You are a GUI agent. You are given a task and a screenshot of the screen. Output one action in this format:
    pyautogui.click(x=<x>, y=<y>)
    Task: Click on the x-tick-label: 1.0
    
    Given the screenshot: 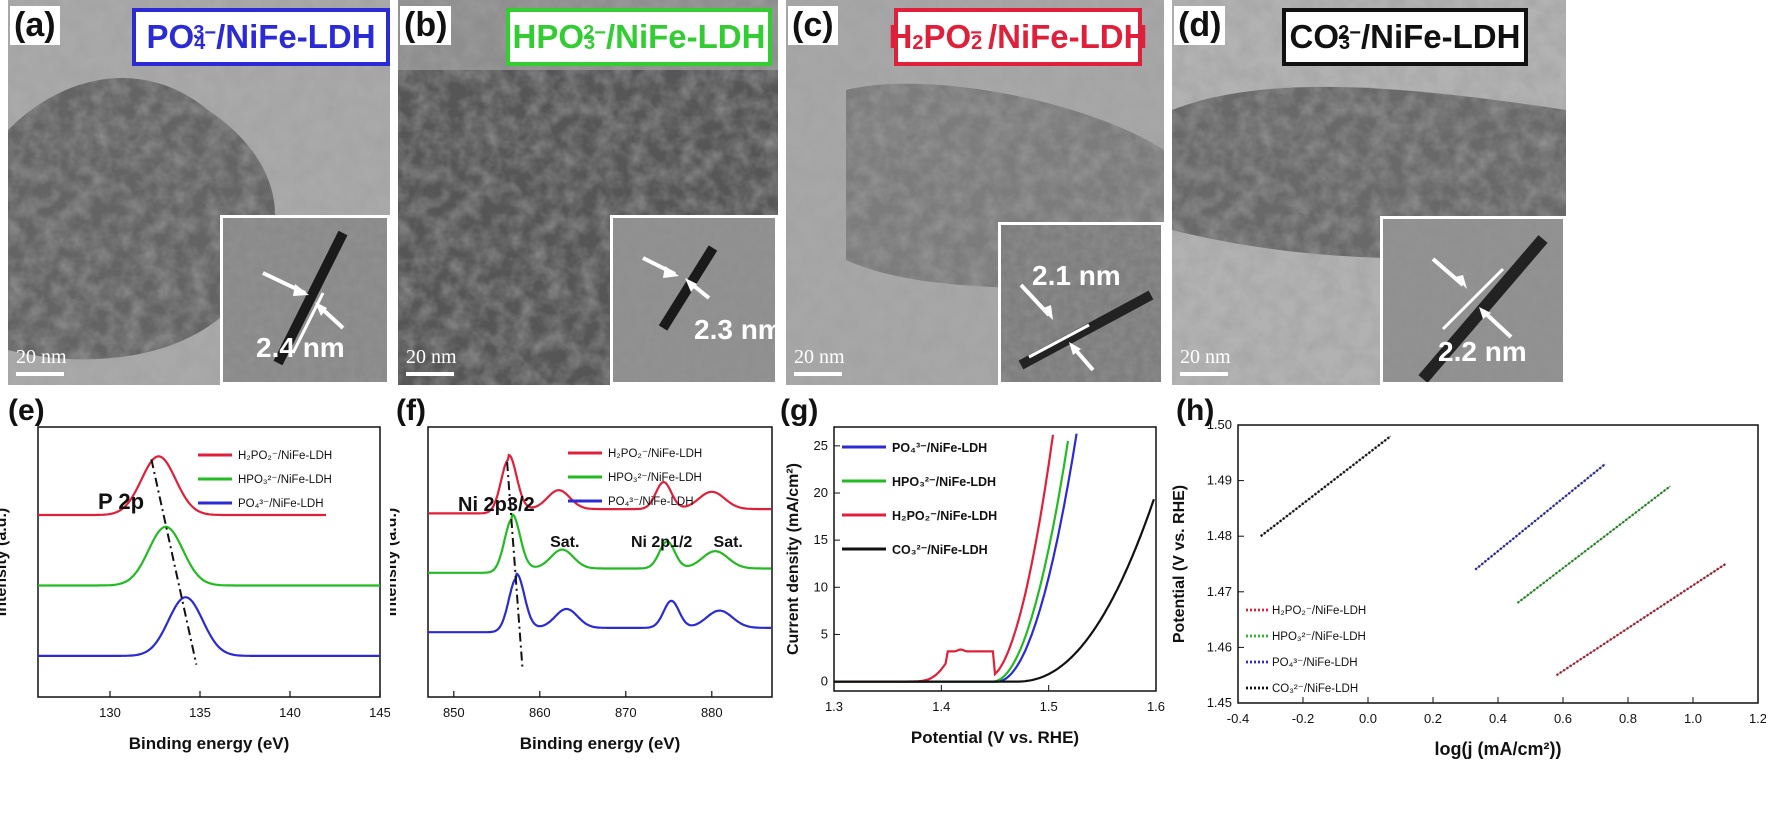 What is the action you would take?
    pyautogui.click(x=1693, y=718)
    